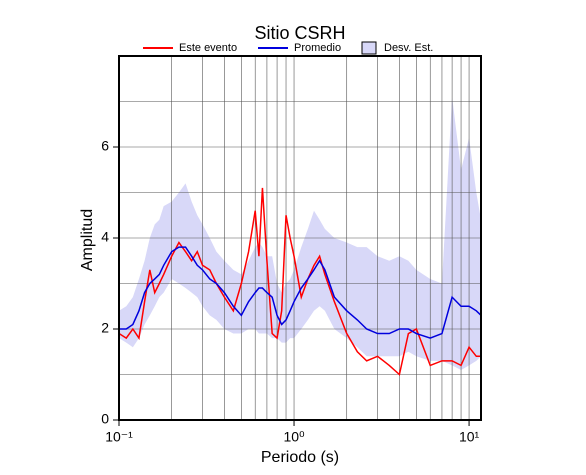 The image size is (586, 475). What do you see at coordinates (369, 48) in the screenshot?
I see `legend-swatch` at bounding box center [369, 48].